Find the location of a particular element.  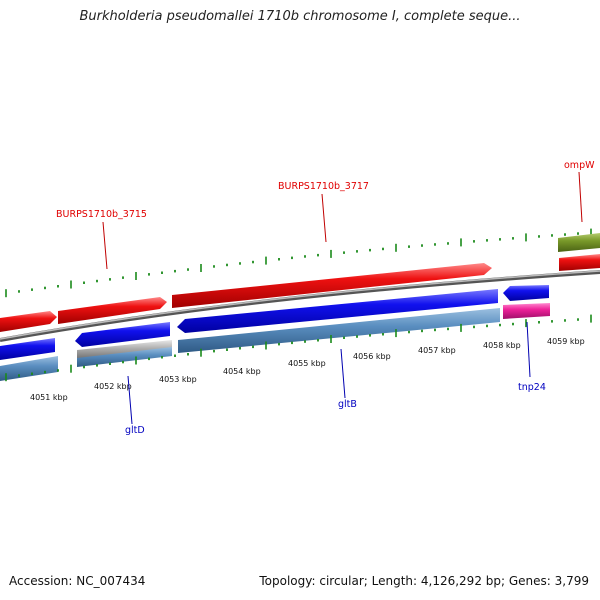

genome-backbone-highlight is located at coordinates (300, 305).